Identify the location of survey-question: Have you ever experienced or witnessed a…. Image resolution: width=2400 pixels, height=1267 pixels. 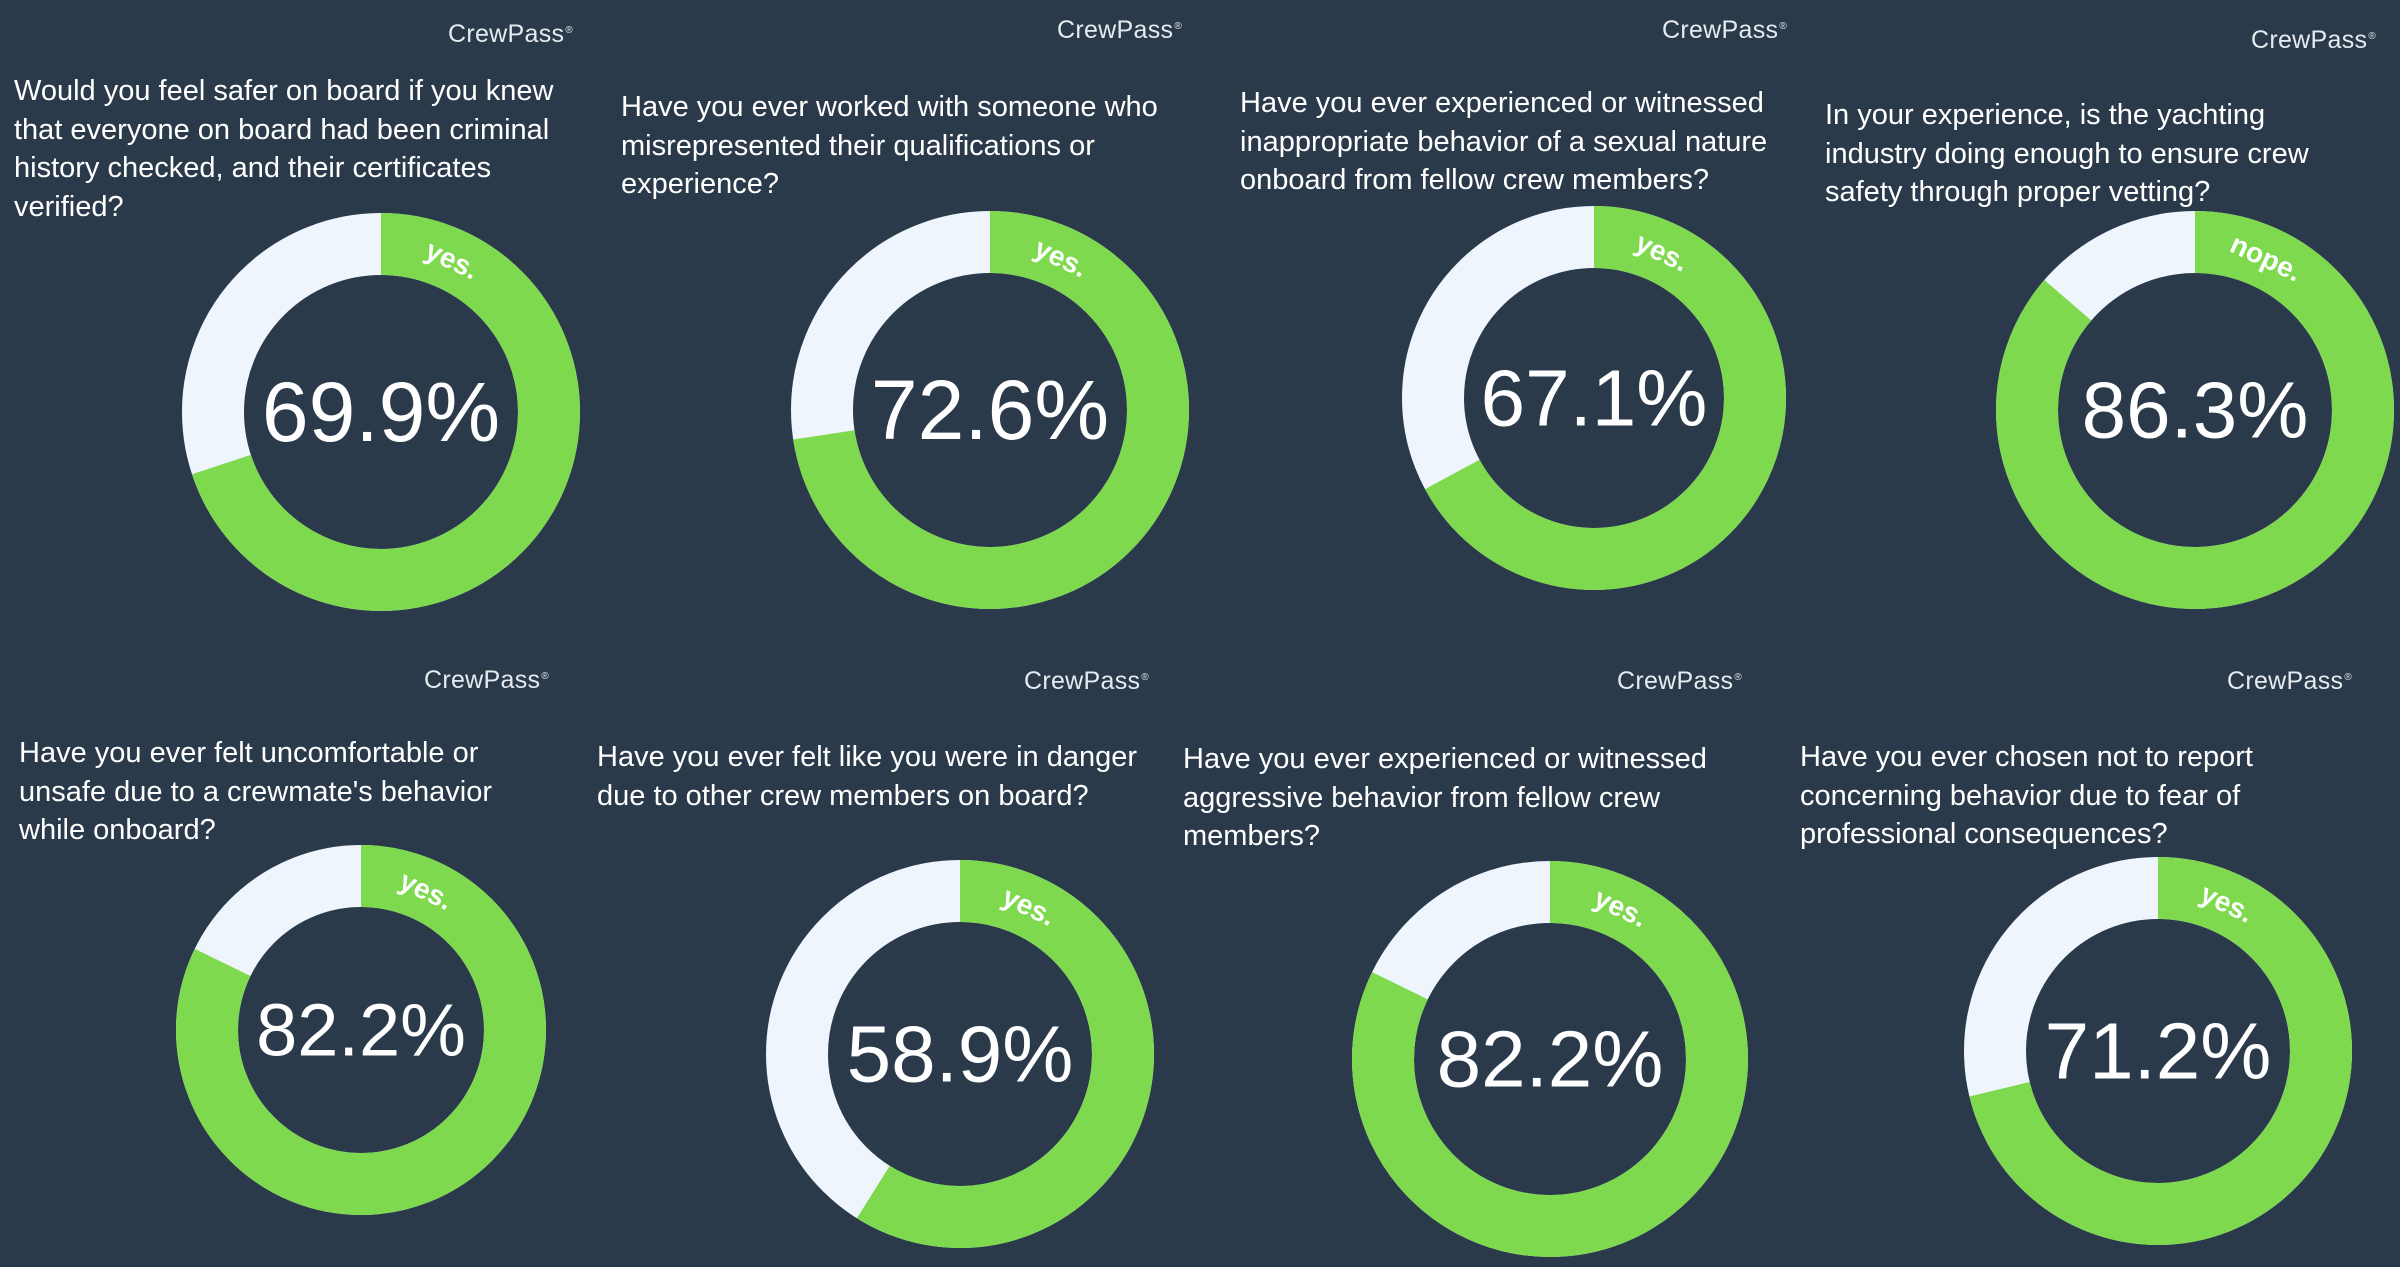
(1445, 797).